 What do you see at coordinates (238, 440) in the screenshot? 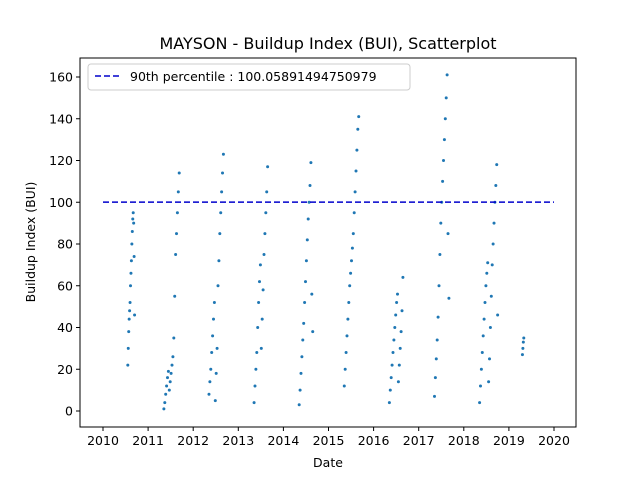
I see `x-tick-label: 2013` at bounding box center [238, 440].